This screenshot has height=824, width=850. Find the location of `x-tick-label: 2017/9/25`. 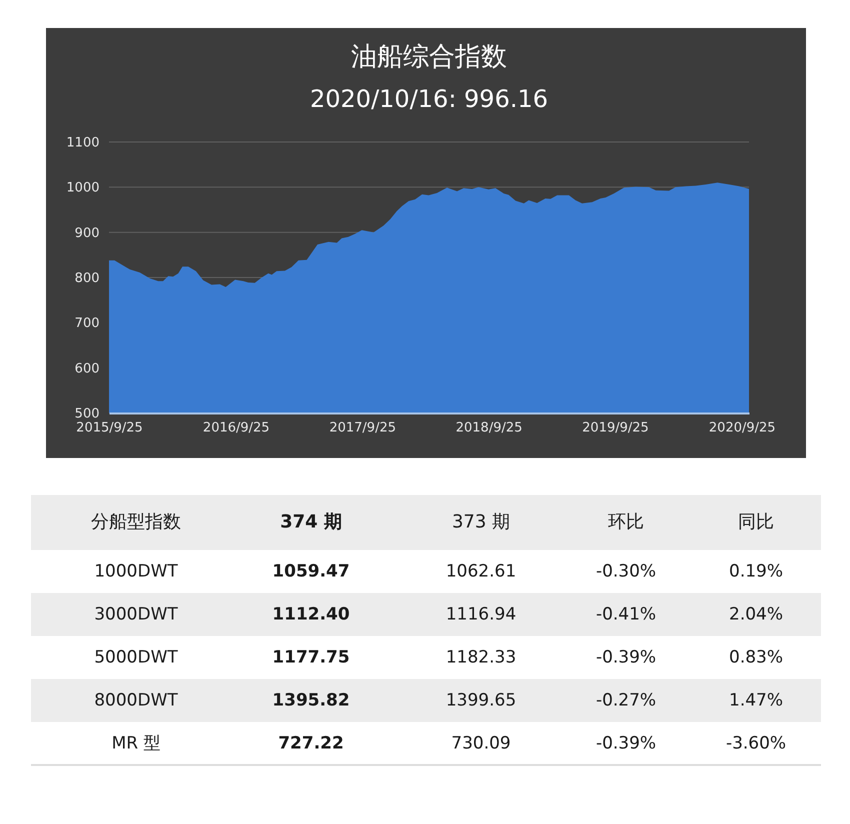

x-tick-label: 2017/9/25 is located at coordinates (362, 428).